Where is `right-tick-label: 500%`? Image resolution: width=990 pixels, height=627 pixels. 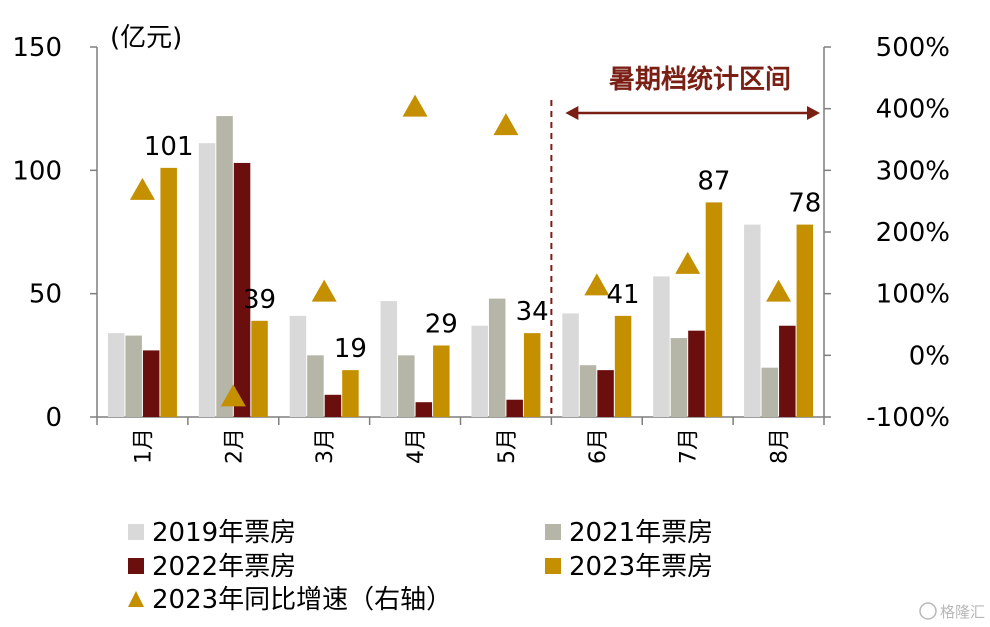 right-tick-label: 500% is located at coordinates (913, 48).